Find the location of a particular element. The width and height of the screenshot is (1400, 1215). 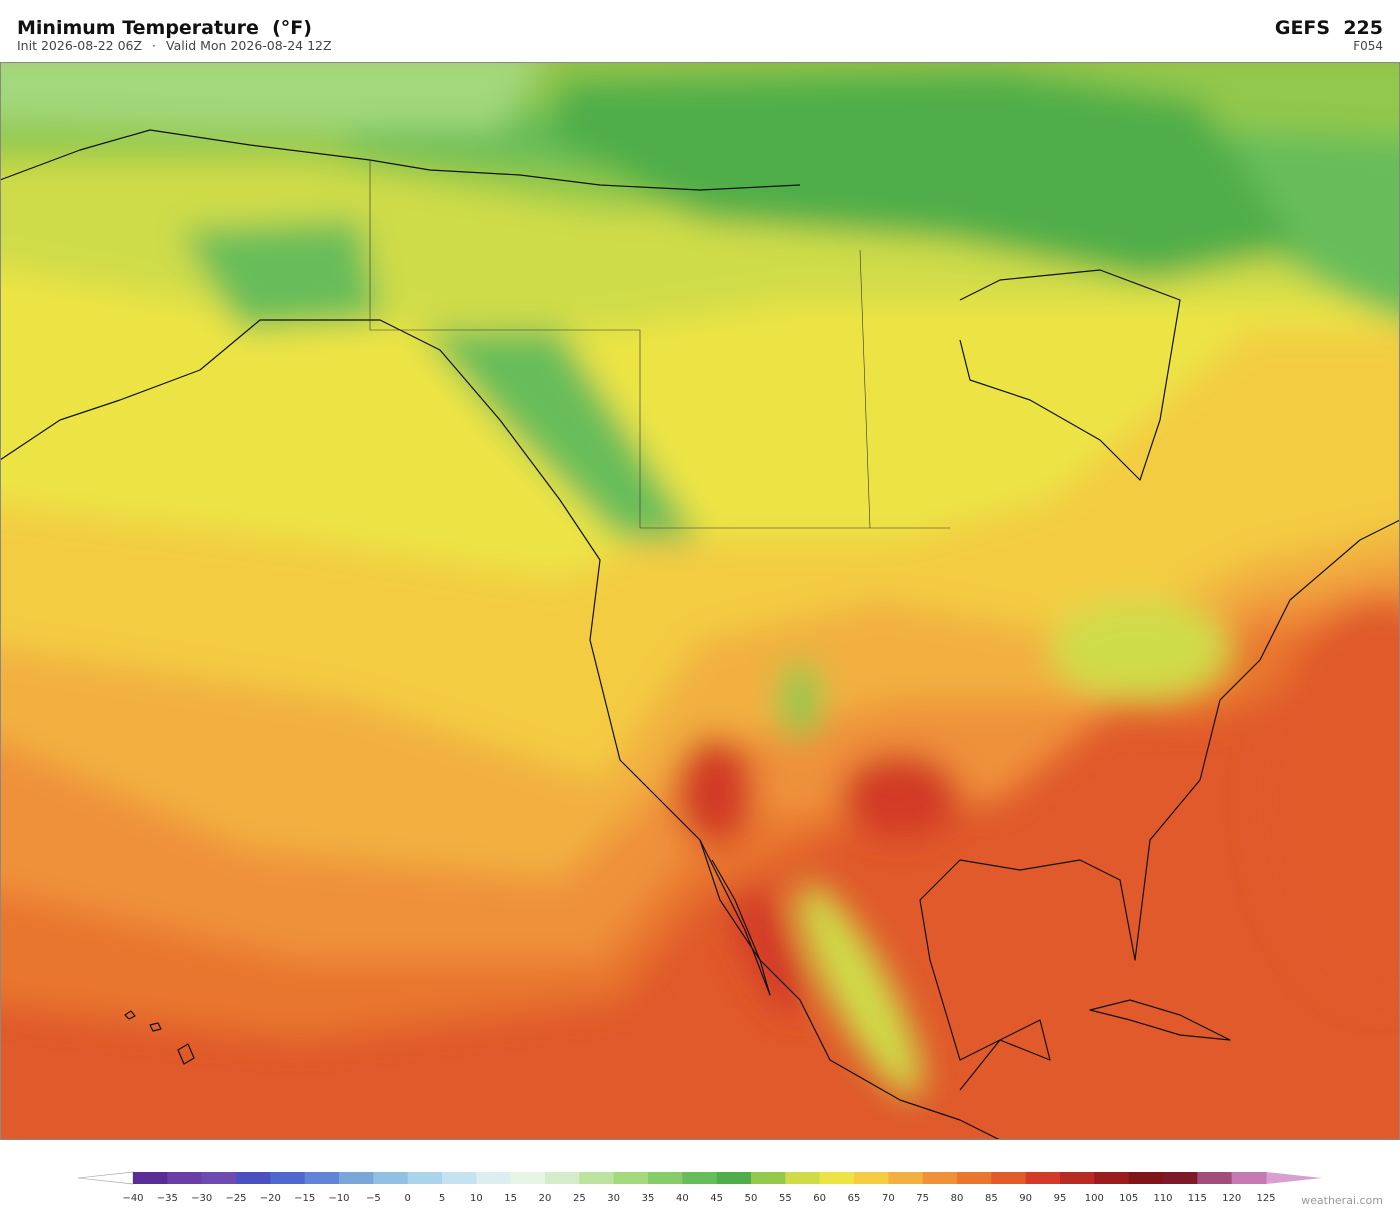

colorbar-label: −35 is located at coordinates (167, 1198).